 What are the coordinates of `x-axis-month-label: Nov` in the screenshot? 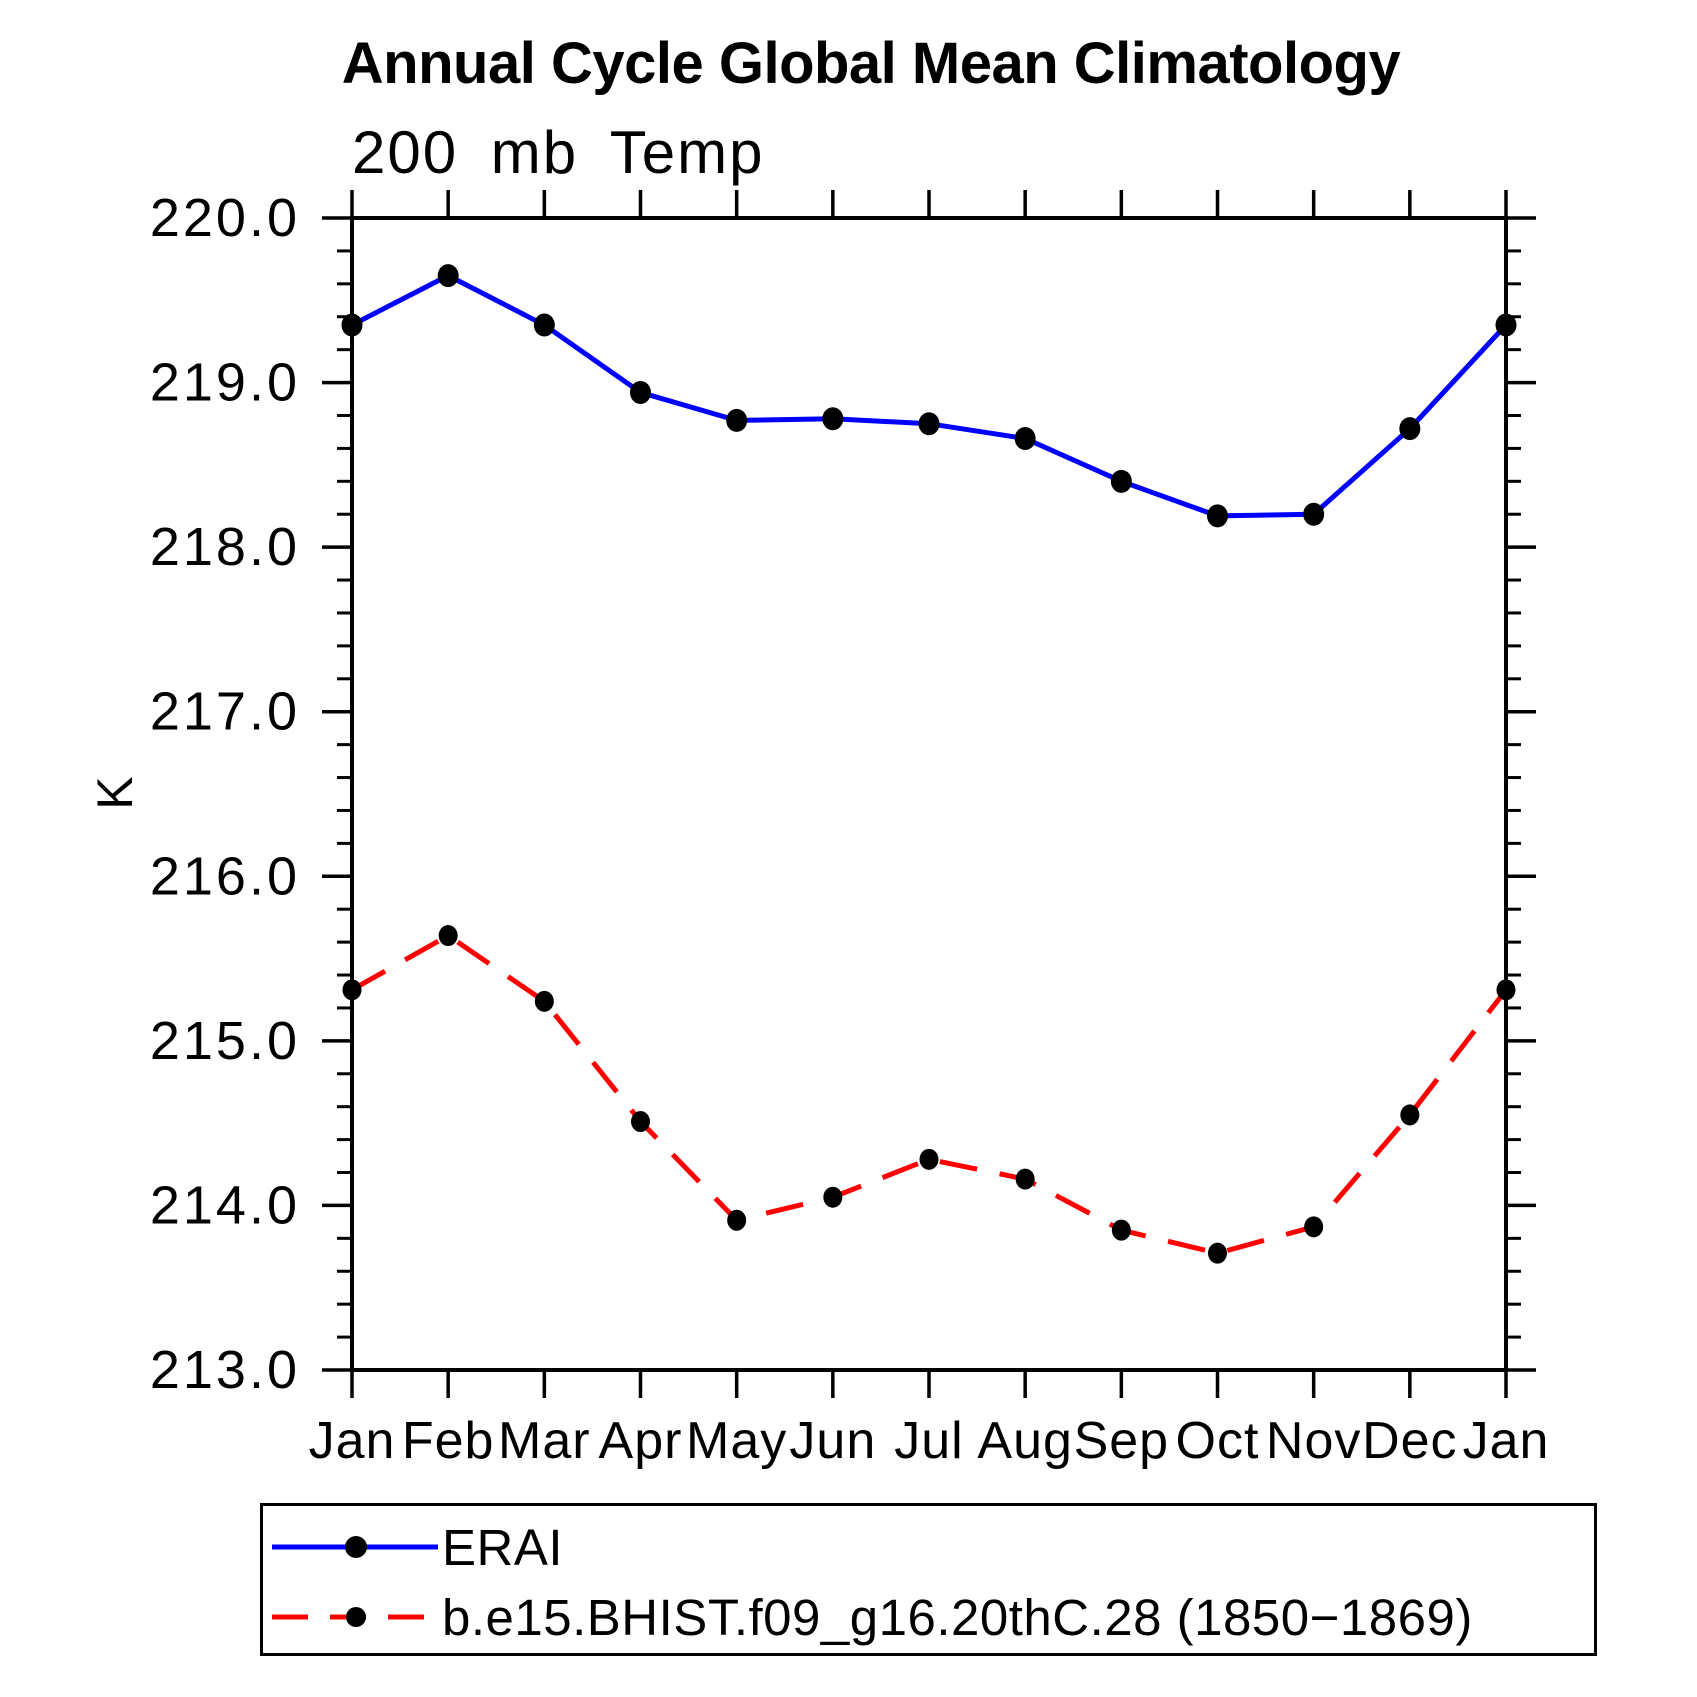 It's located at (1313, 1441).